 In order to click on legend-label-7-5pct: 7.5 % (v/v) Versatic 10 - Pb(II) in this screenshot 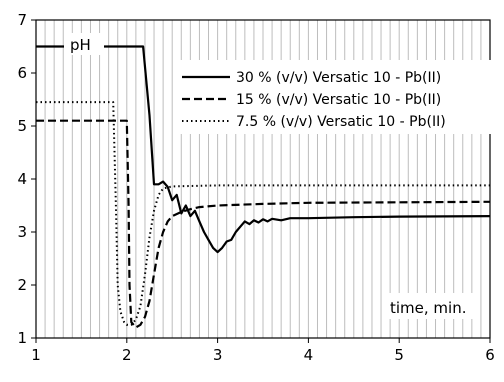, I will do `click(341, 122)`.